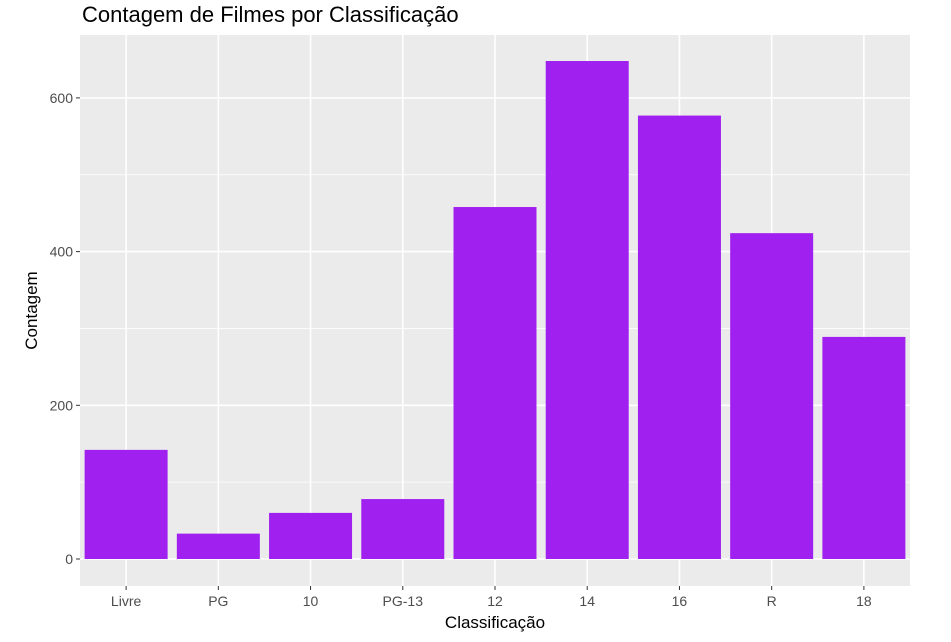 The image size is (951, 642). I want to click on x-tick-label: 12, so click(495, 601).